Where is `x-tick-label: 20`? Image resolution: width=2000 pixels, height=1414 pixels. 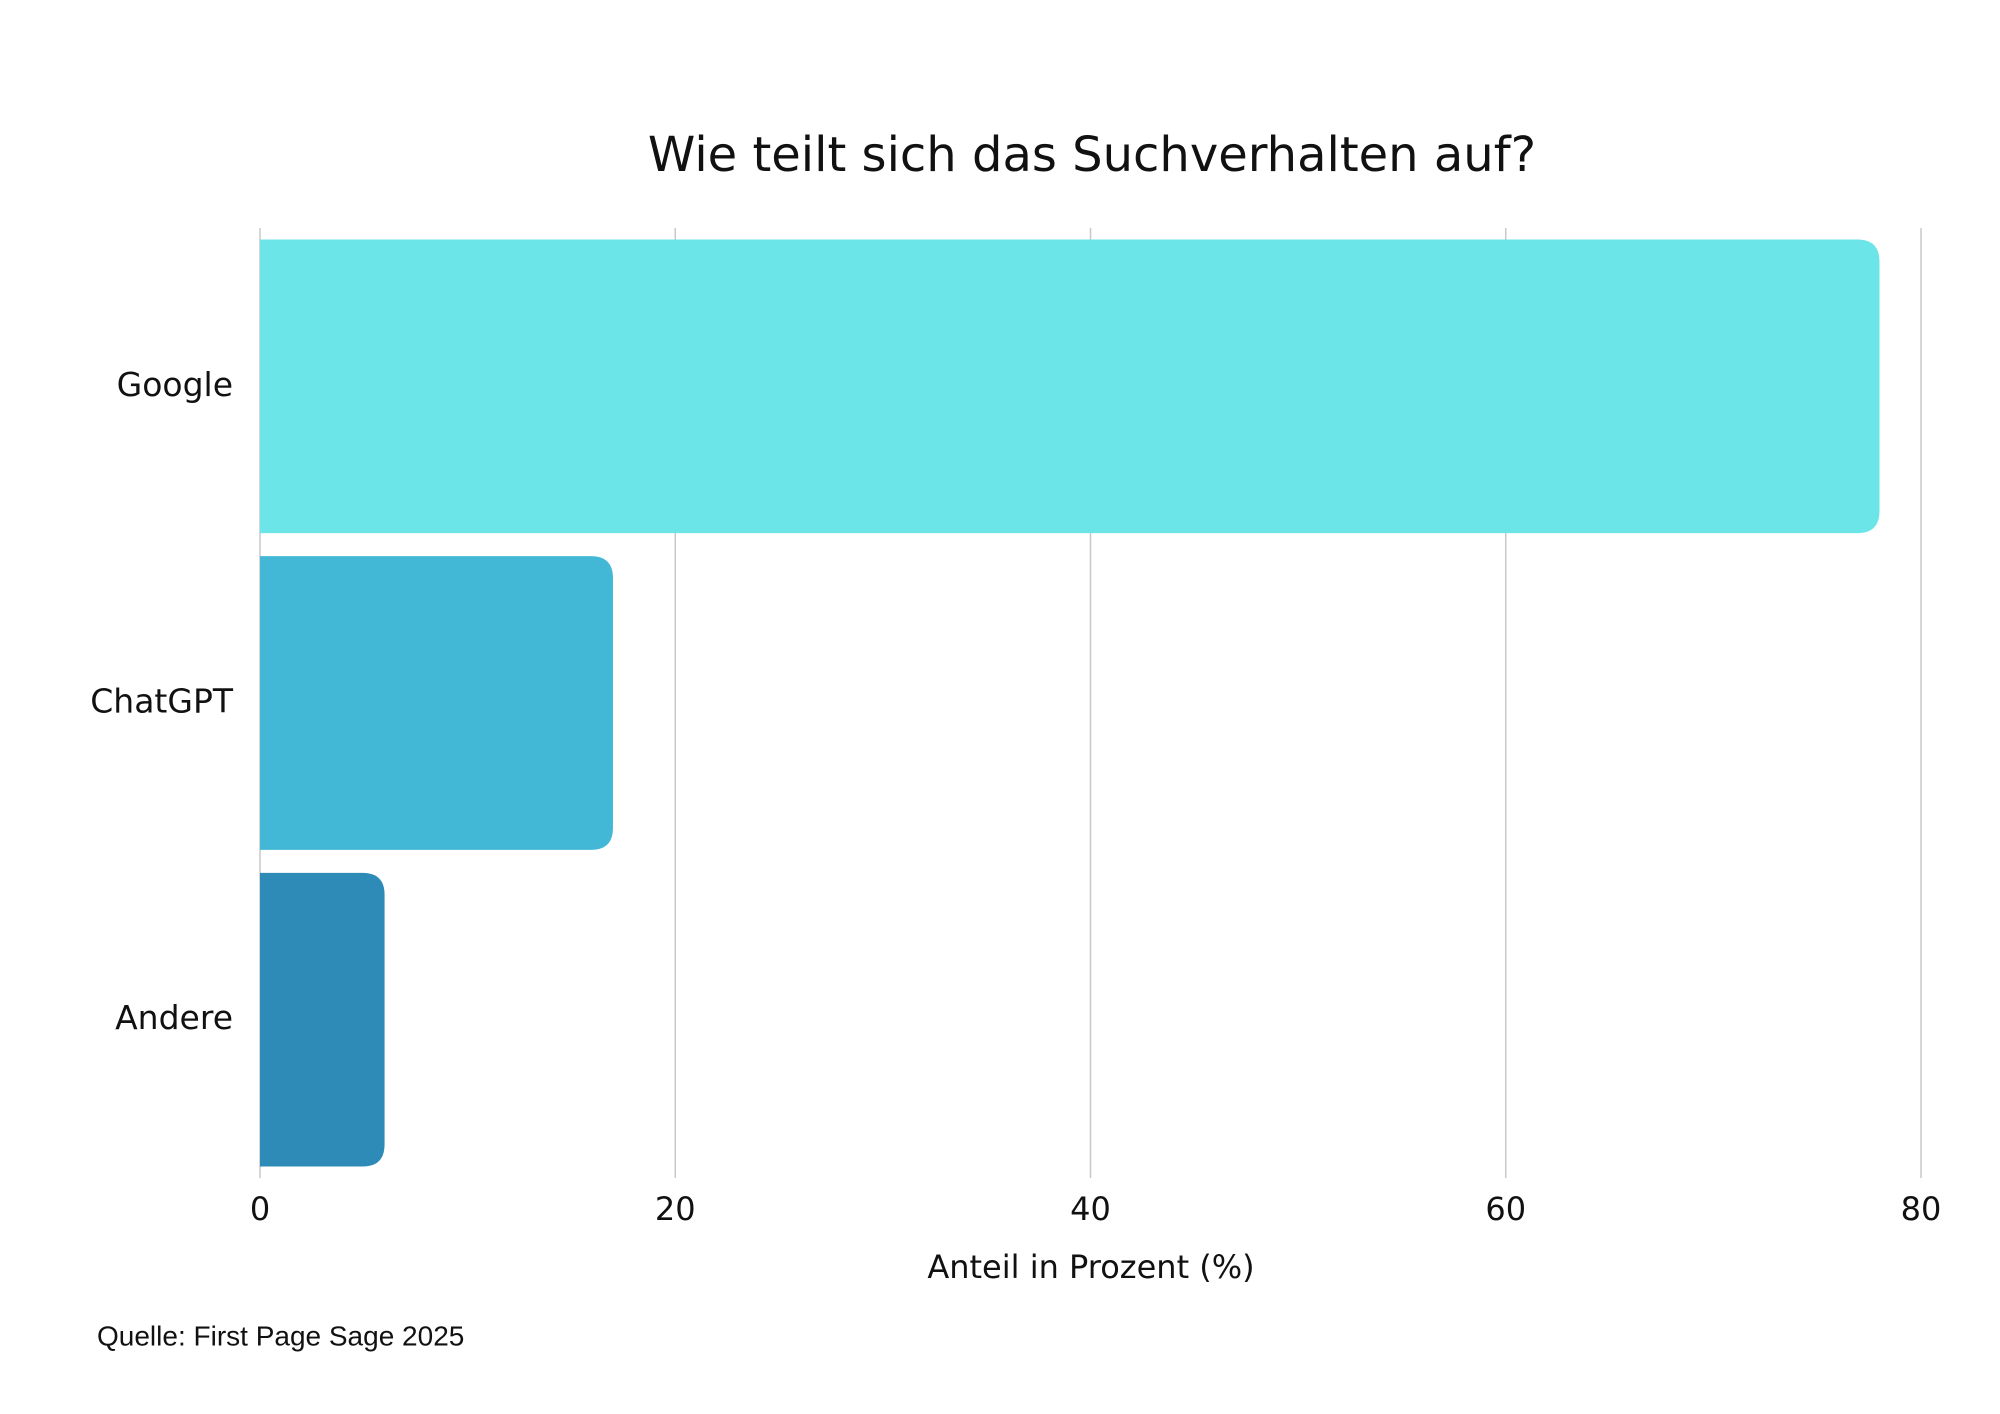 x-tick-label: 20 is located at coordinates (675, 1209).